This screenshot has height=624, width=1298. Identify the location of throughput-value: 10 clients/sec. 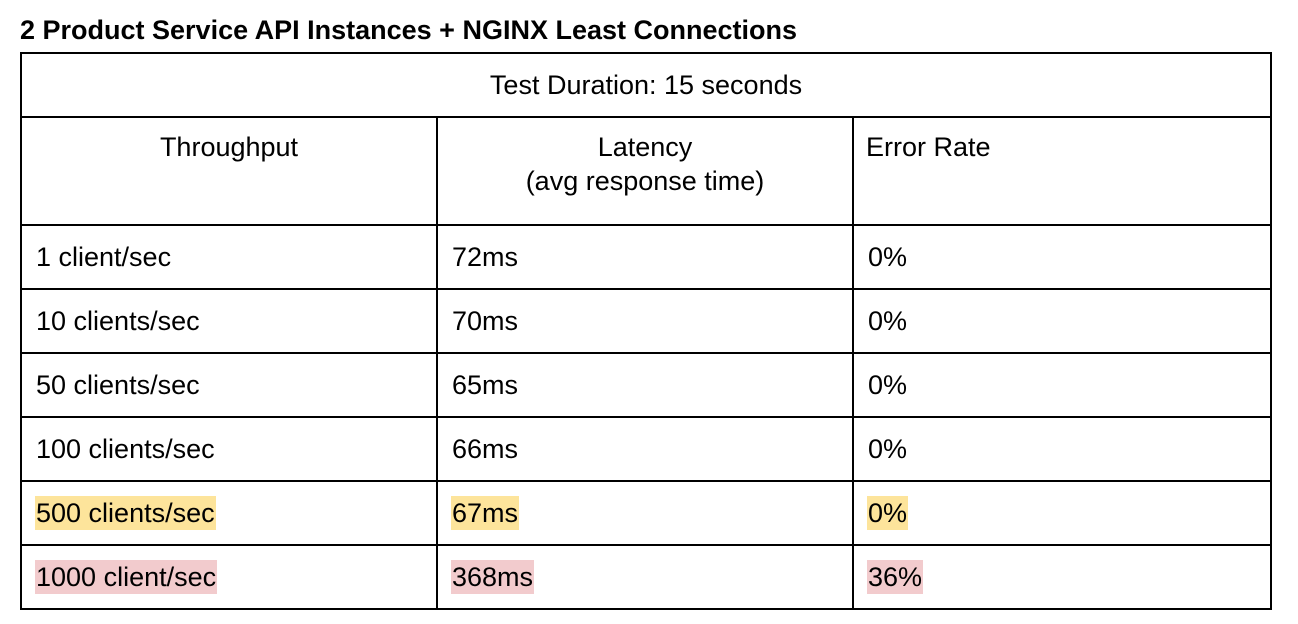
(118, 320).